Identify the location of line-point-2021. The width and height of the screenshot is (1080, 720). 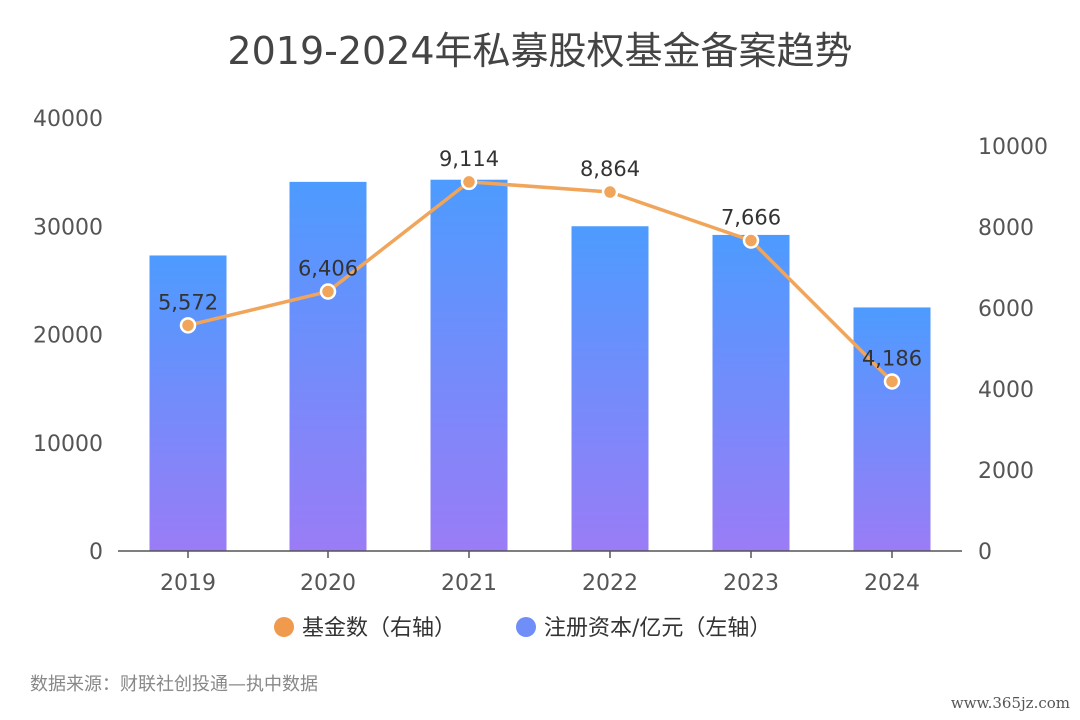
(469, 182).